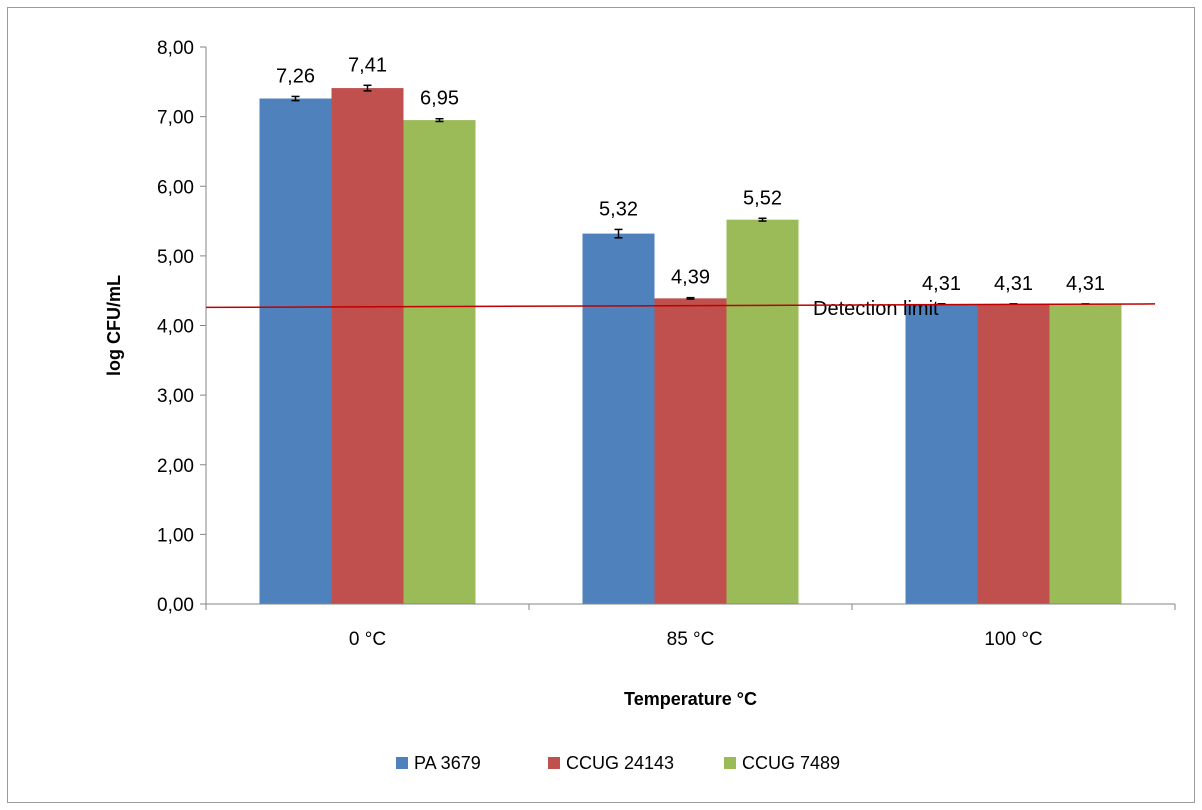  I want to click on data-label: 7,41, so click(367, 65).